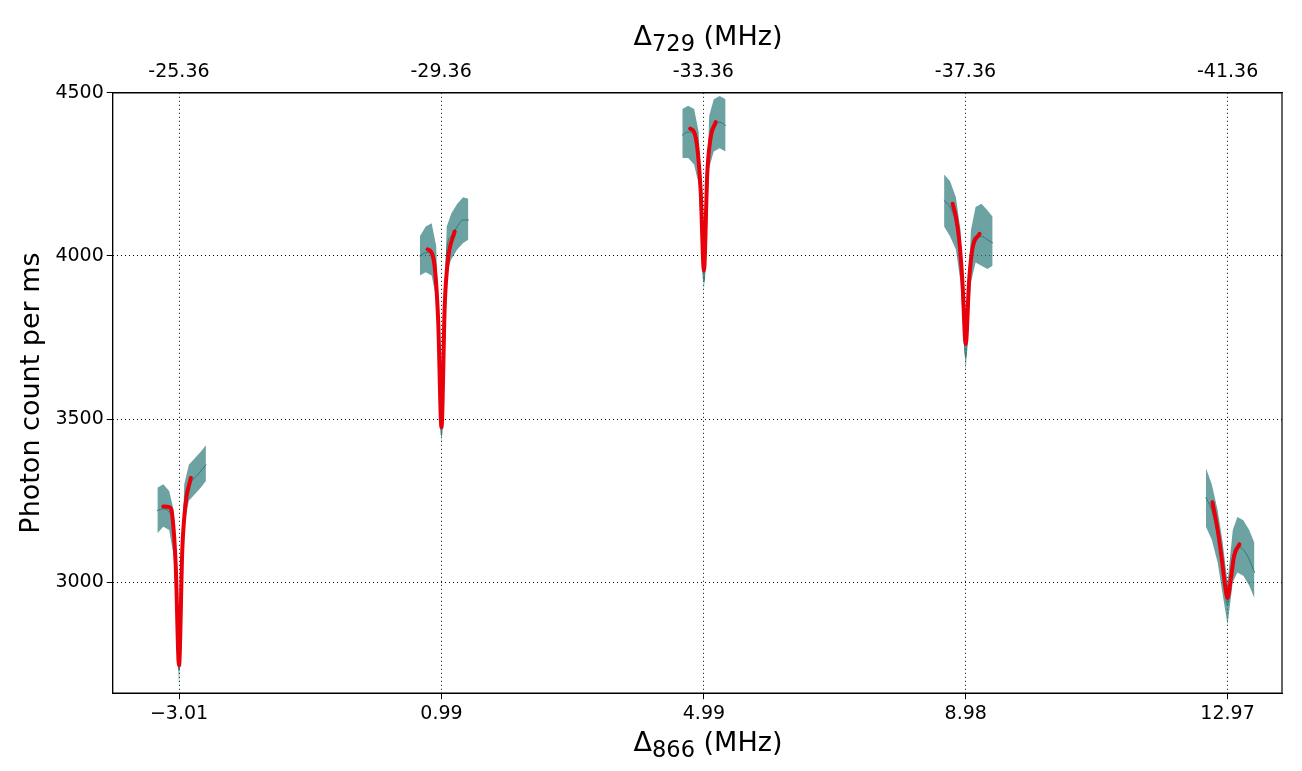  What do you see at coordinates (1227, 70) in the screenshot?
I see `x2-tick-label: -41.36` at bounding box center [1227, 70].